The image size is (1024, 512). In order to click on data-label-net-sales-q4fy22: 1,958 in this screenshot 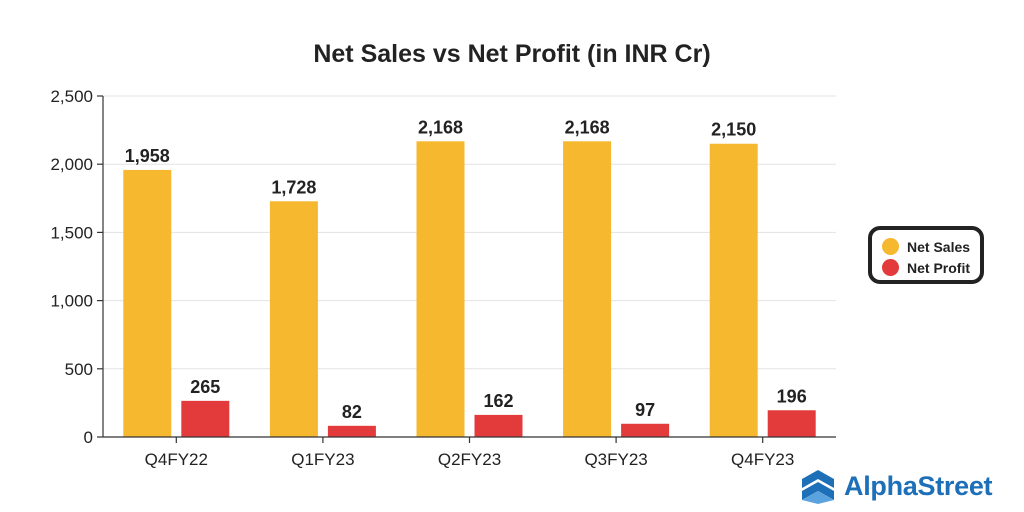, I will do `click(147, 156)`.